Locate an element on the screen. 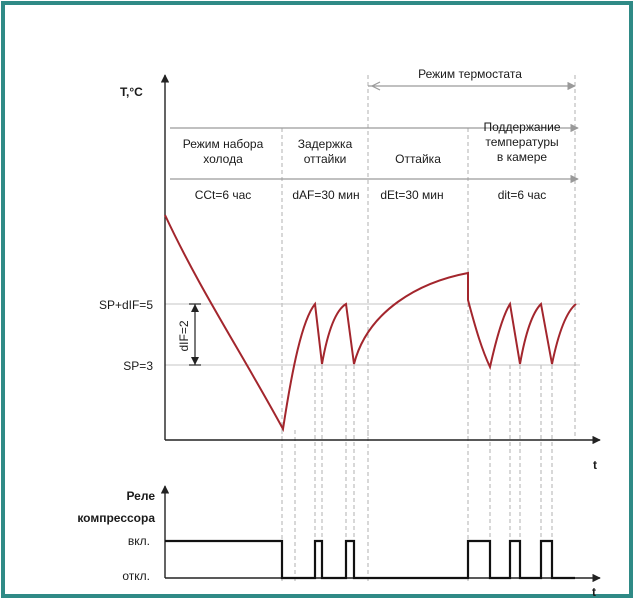 This screenshot has height=599, width=634. phase-arrows is located at coordinates (374, 132).